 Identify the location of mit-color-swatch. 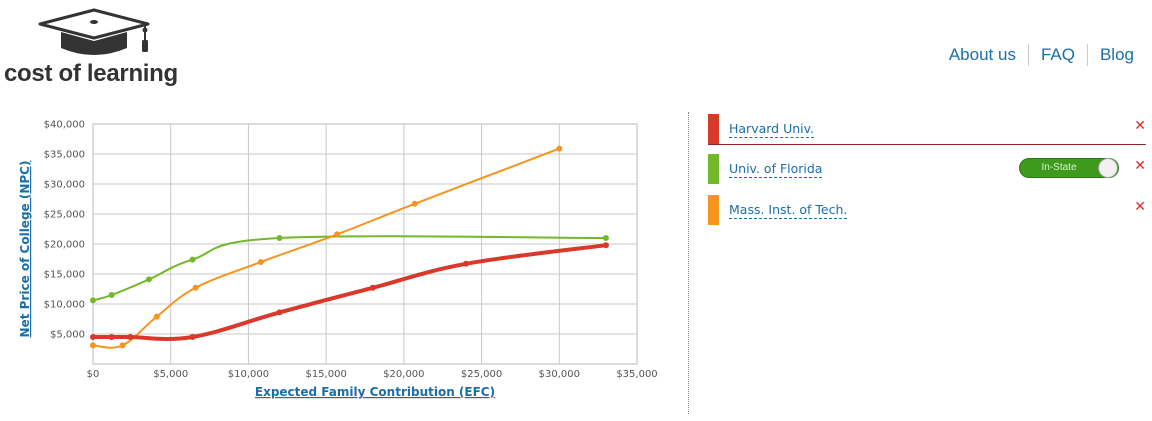
(713, 210).